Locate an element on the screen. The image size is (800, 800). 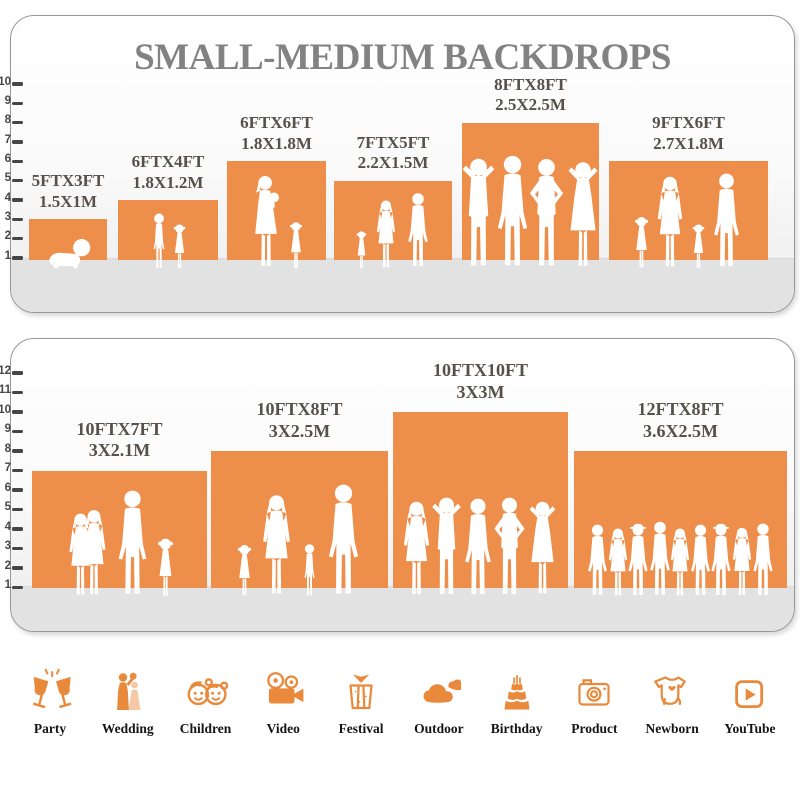
party-icon is located at coordinates (52, 688).